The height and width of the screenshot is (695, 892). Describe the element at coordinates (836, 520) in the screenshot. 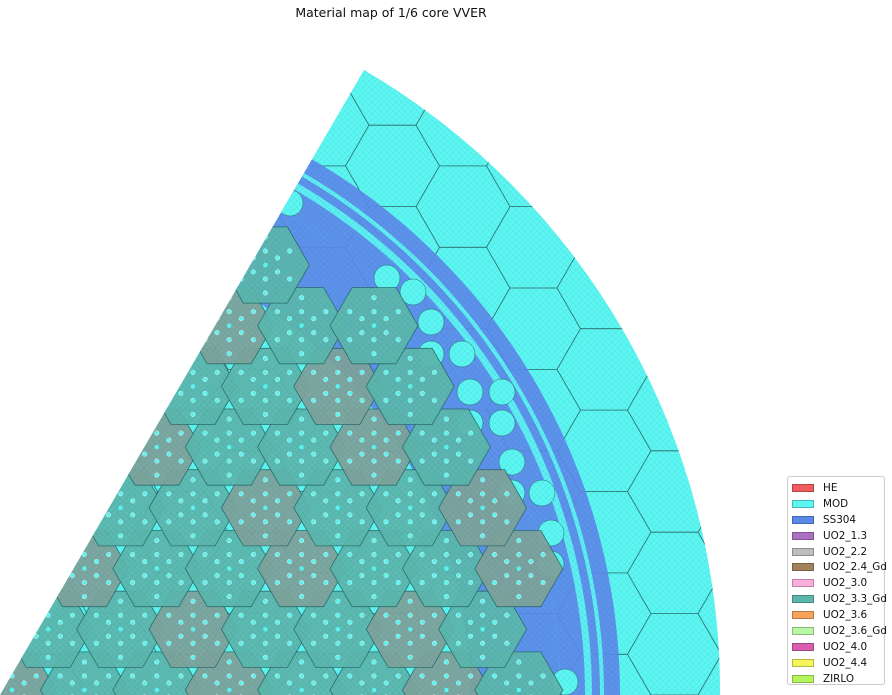

I see `legend-entry: SS304` at that location.